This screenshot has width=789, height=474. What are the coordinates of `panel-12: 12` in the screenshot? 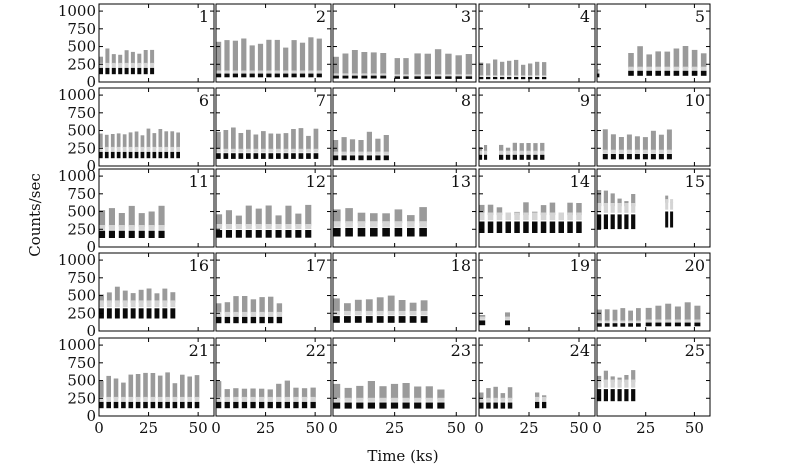 It's located at (273, 208).